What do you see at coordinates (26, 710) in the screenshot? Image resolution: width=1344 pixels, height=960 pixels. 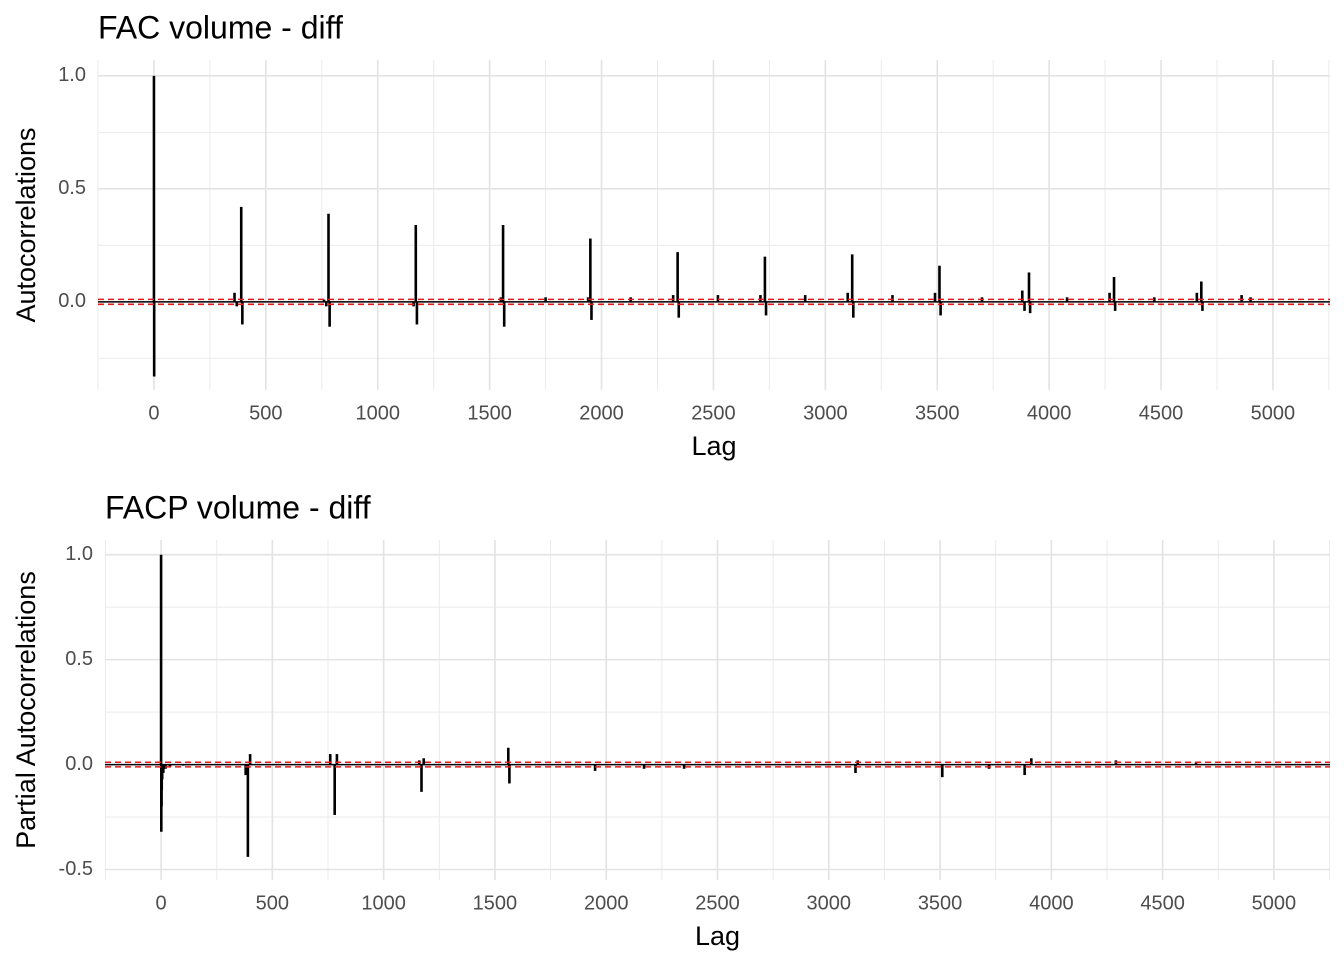 I see `y-axis-title: Partial Autocorrelations` at bounding box center [26, 710].